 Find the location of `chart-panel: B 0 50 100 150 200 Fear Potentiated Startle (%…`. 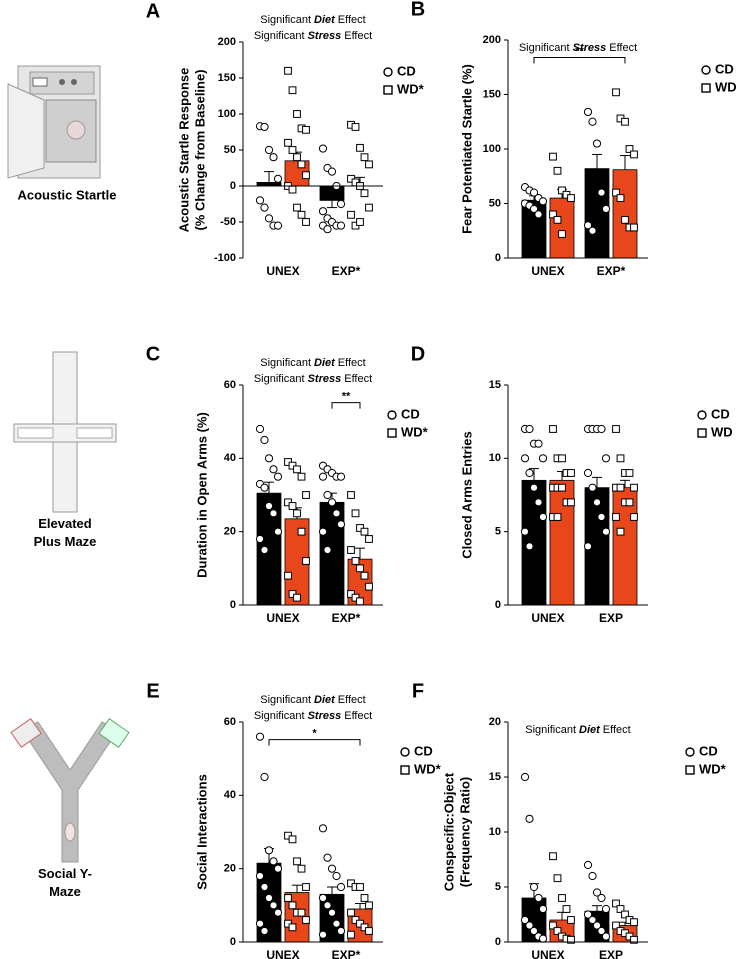

chart-panel: B 0 50 100 150 200 Fear Potentiated Startle (%… is located at coordinates (574, 139).